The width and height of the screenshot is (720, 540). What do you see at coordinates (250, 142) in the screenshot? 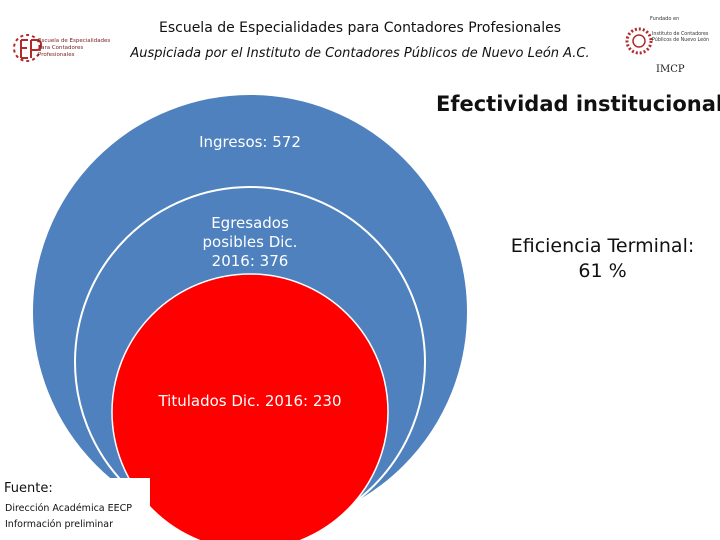
I see `outer-circle-label: Ingresos: 572` at bounding box center [250, 142].